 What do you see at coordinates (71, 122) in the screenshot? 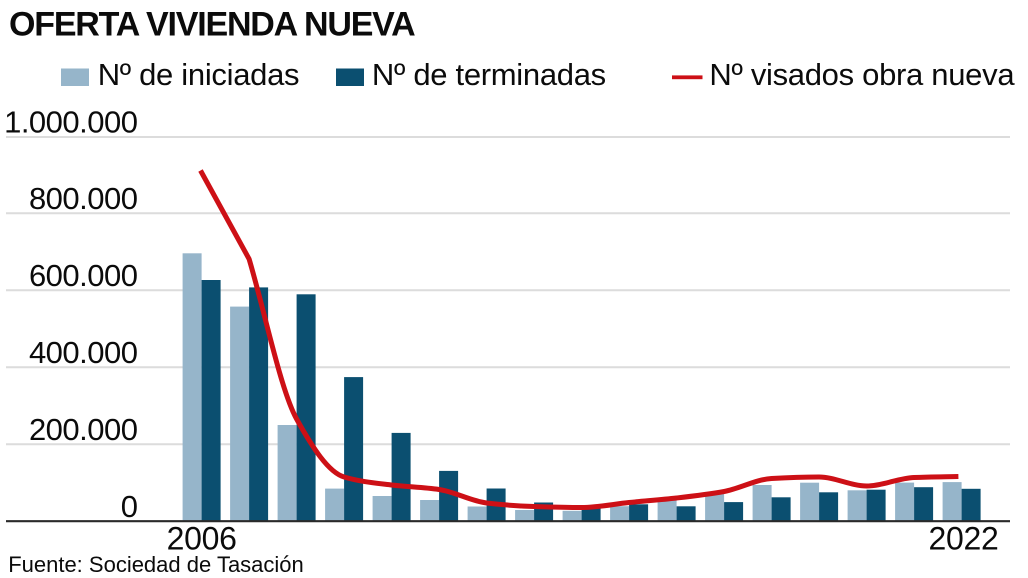
I see `svg-text: 1.000.000` at bounding box center [71, 122].